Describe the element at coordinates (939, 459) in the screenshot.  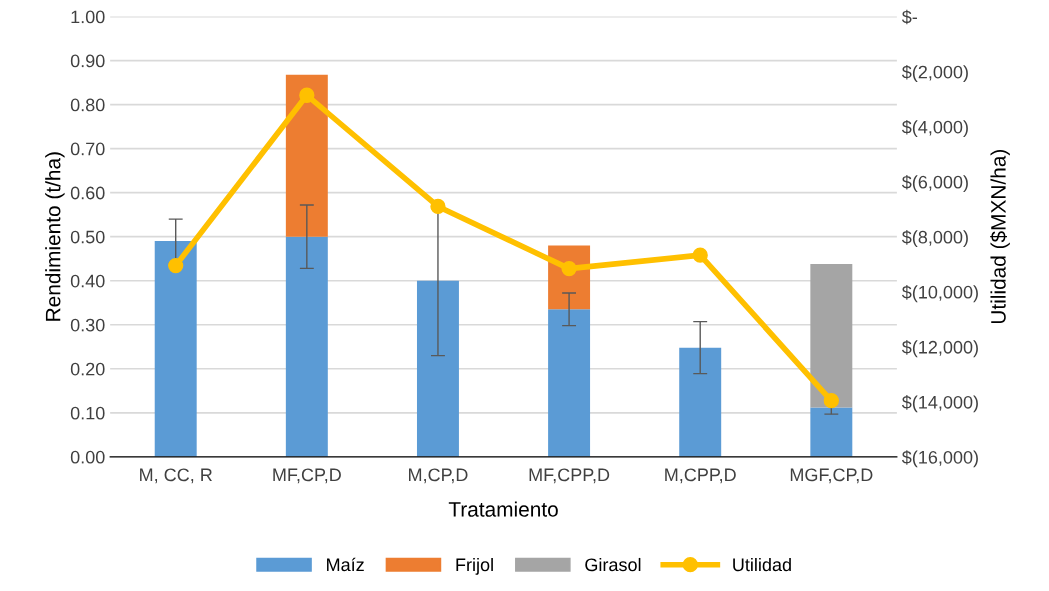
I see `y2-tick-label: $(16,000)` at that location.